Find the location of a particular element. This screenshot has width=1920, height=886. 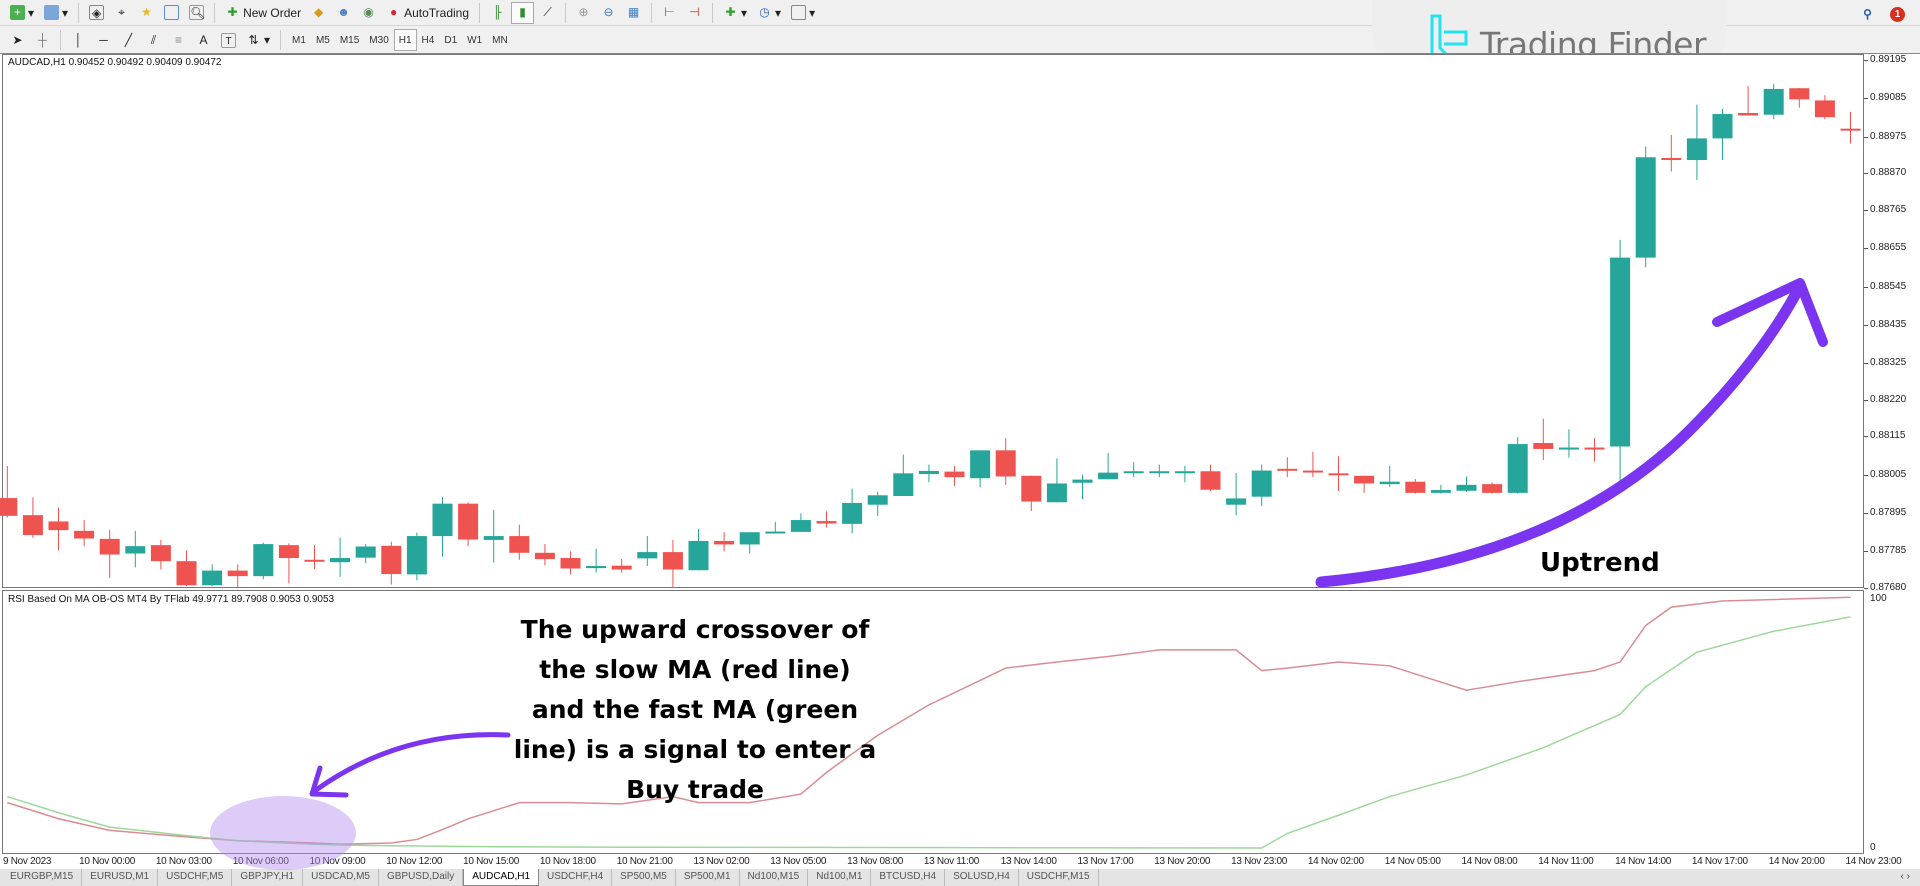

timeframe-m15: M15 is located at coordinates (349, 40).